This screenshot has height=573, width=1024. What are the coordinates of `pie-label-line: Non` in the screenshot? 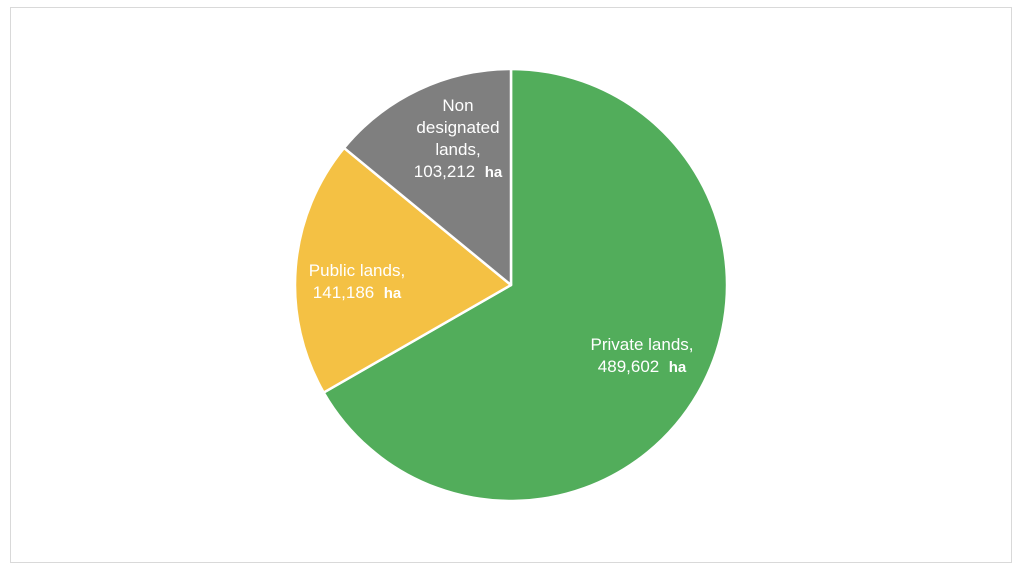 It's located at (457, 105).